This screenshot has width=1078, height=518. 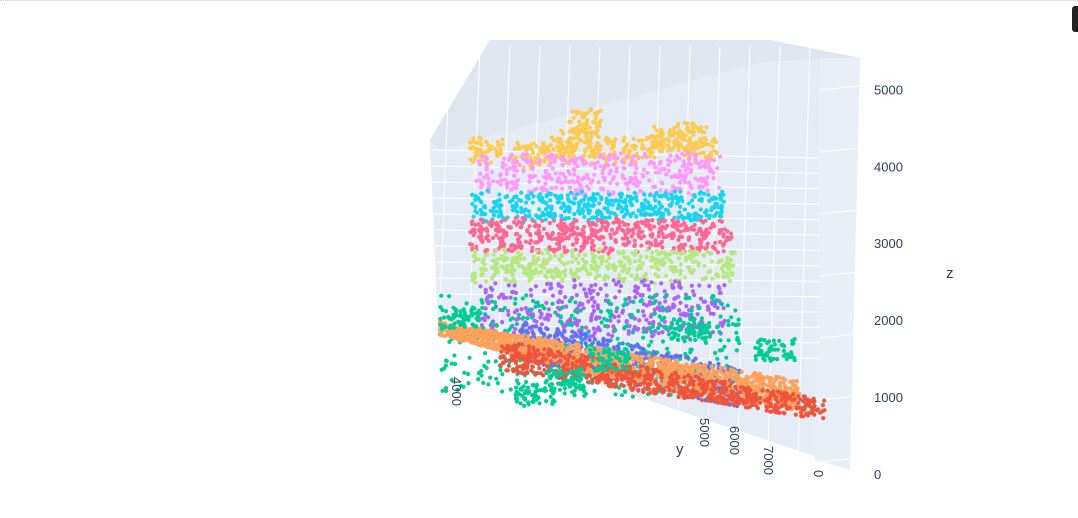 I want to click on side-pane, so click(x=837, y=264).